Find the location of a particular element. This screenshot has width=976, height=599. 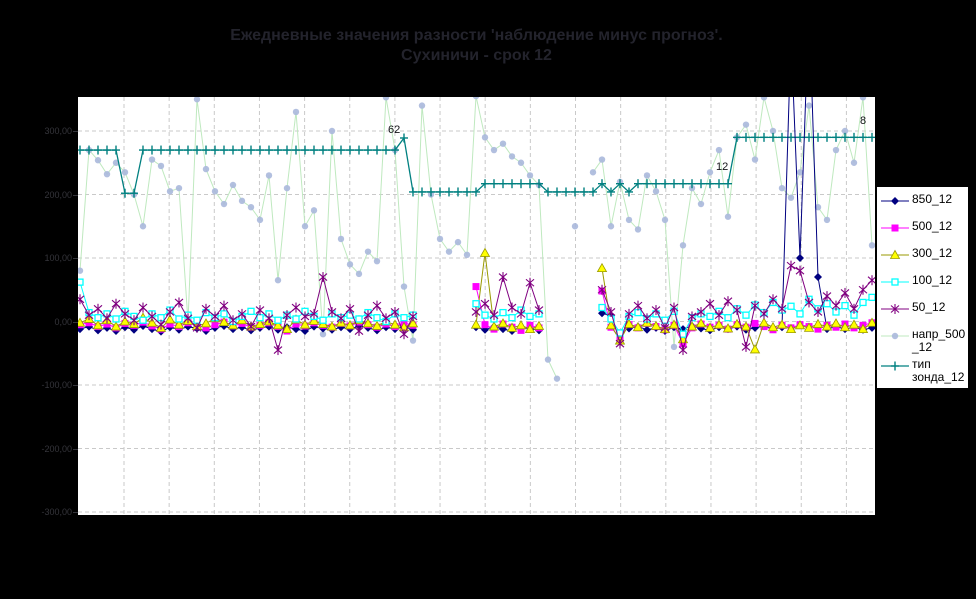

y-axis-tick-label: -300,00 is located at coordinates (56, 512).